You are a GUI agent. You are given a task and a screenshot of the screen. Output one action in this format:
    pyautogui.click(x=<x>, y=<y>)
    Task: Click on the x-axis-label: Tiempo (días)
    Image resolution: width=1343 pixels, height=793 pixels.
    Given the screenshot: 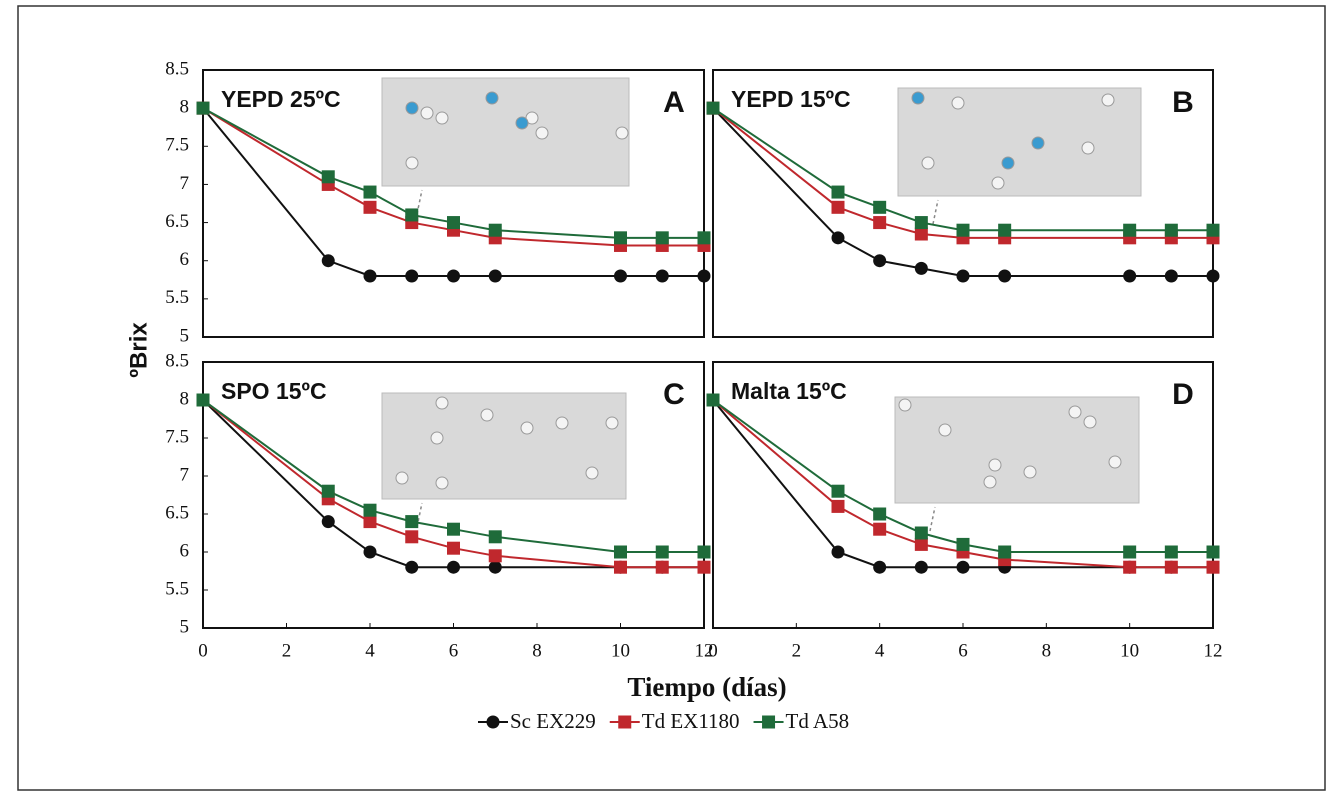 What is the action you would take?
    pyautogui.click(x=706, y=687)
    